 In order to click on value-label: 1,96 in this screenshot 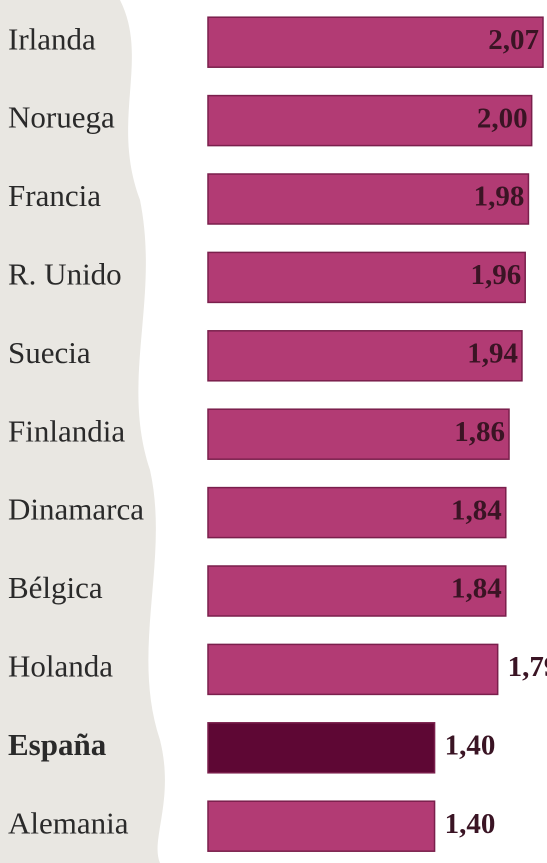, I will do `click(495, 275)`.